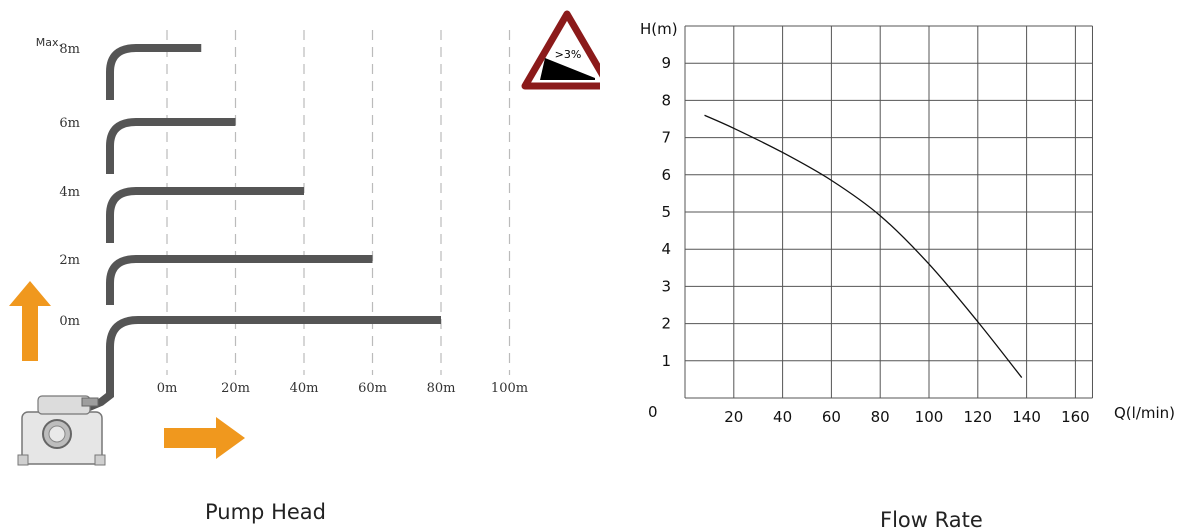 This screenshot has width=1186, height=532. Describe the element at coordinates (666, 100) in the screenshot. I see `y-tick-label: 8` at that location.